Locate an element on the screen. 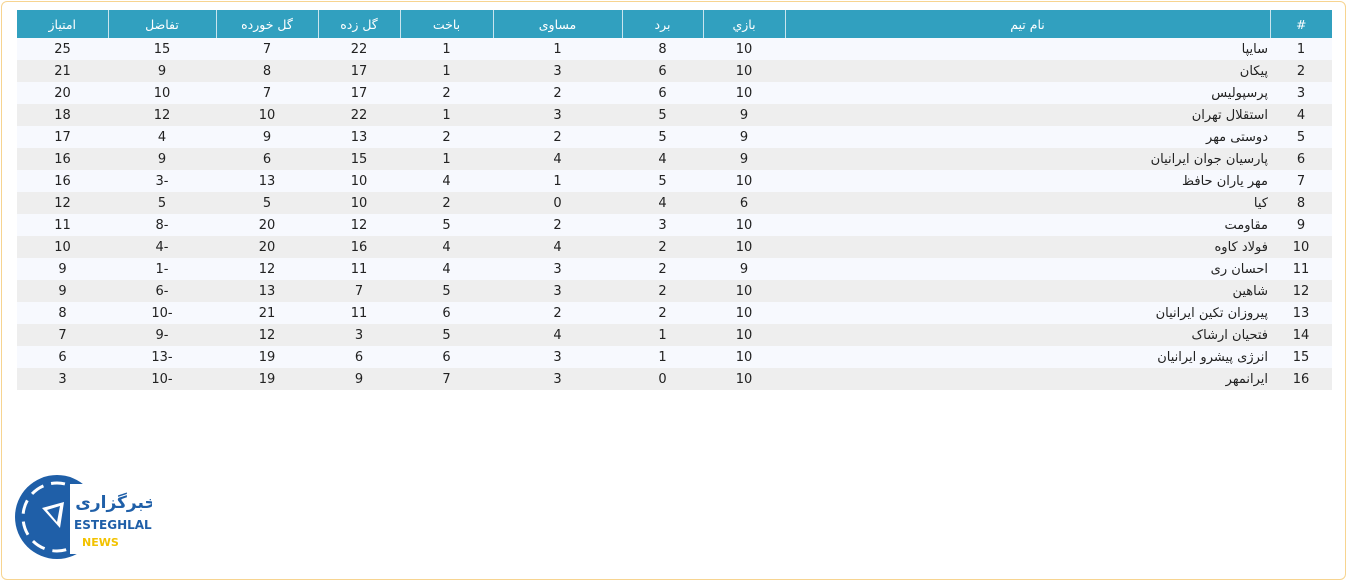  team-name-cell: شاهین is located at coordinates (1027, 291).